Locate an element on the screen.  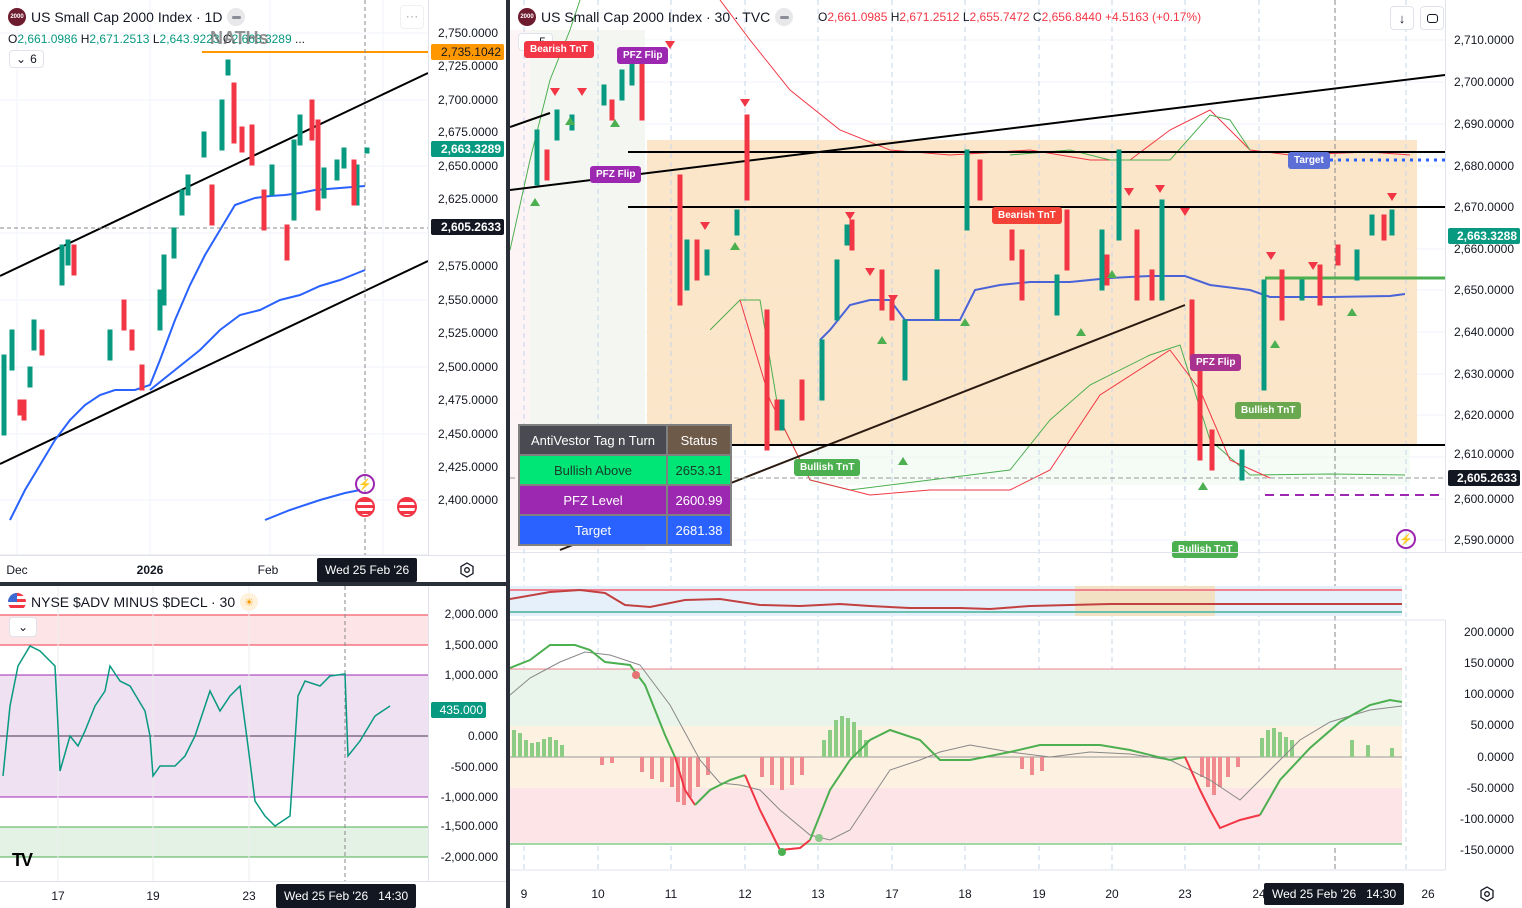
daily-time-axis: Dec 2026 Feb Wed 25 Feb '26 is located at coordinates (253, 568).